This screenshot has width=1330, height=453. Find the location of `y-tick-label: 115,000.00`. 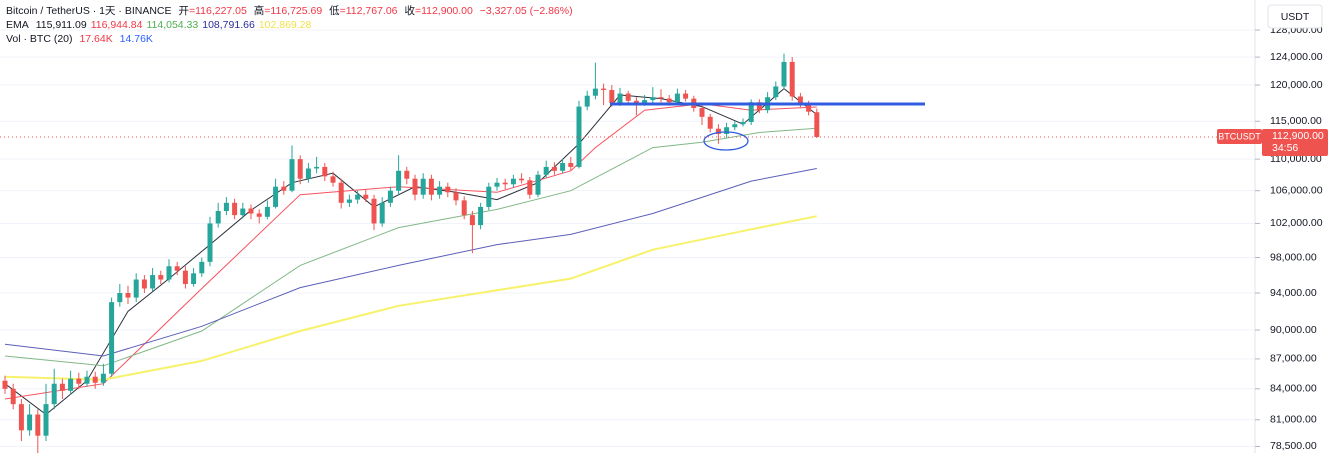

y-tick-label: 115,000.00 is located at coordinates (1296, 121).